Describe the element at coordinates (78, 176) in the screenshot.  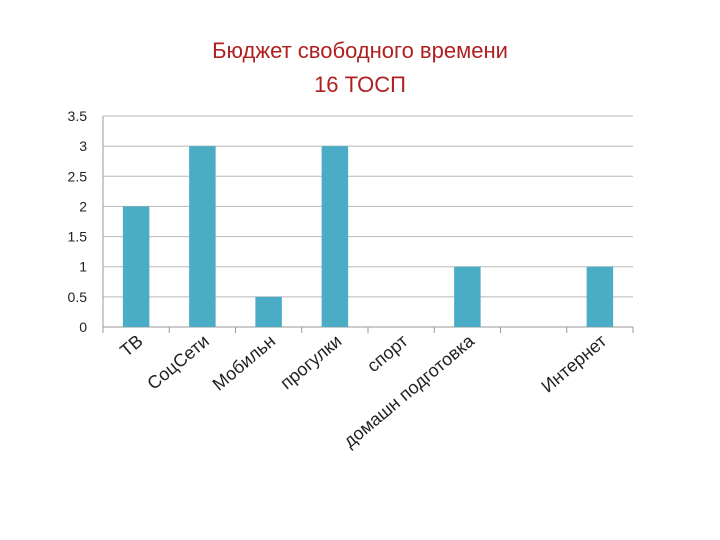
I see `y-tick-label: 2.5` at that location.